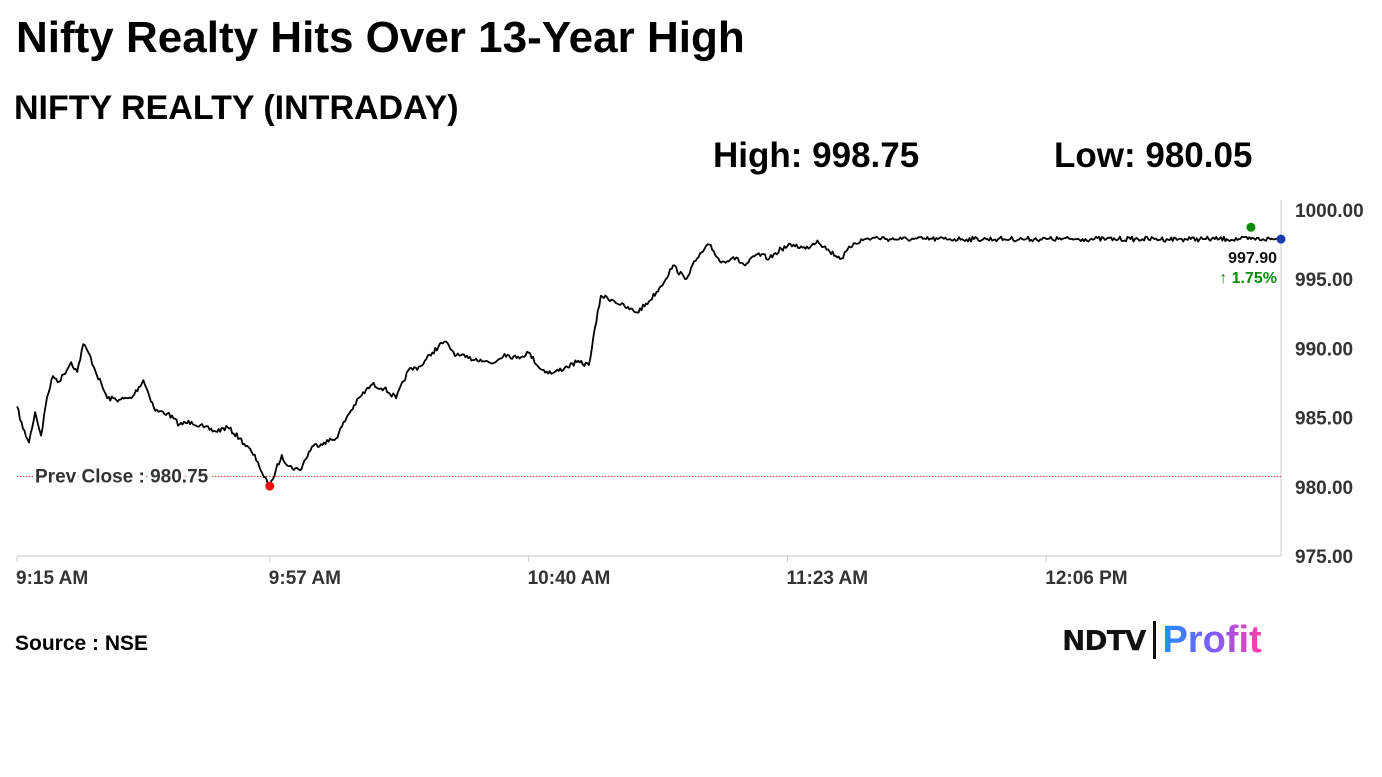  I want to click on y-tick-label: 1000.00, so click(1329, 211).